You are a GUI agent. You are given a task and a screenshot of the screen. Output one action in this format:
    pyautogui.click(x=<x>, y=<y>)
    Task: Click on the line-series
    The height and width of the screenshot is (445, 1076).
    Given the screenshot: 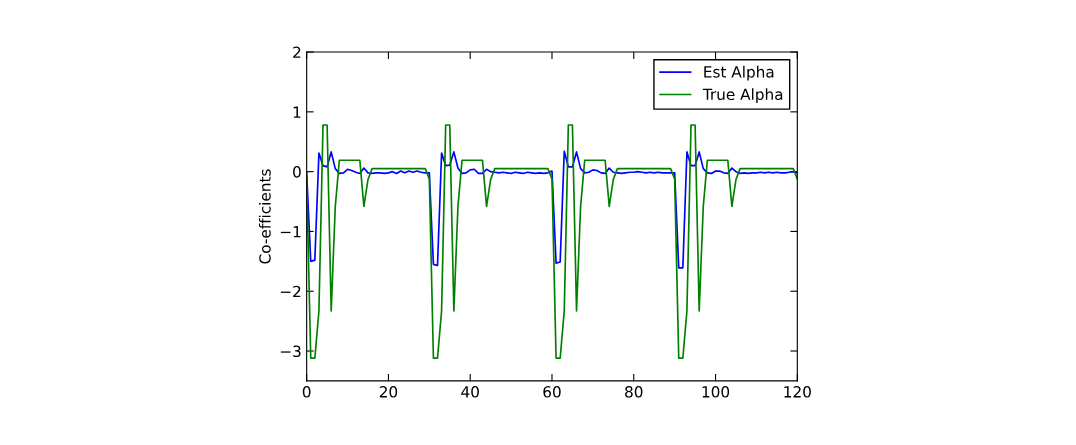 What is the action you would take?
    pyautogui.click(x=552, y=209)
    